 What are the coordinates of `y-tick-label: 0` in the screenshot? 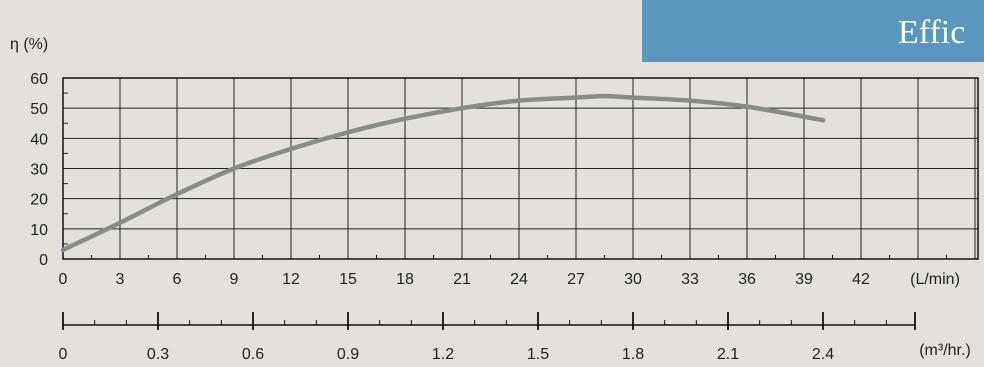 It's located at (43, 260).